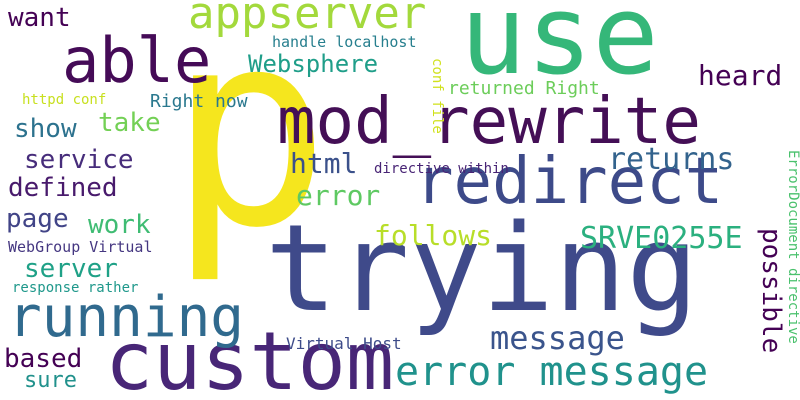 This screenshot has height=400, width=800. Describe the element at coordinates (80, 247) in the screenshot. I see `word-webgroup-virtual: WebGroup Virtual` at that location.